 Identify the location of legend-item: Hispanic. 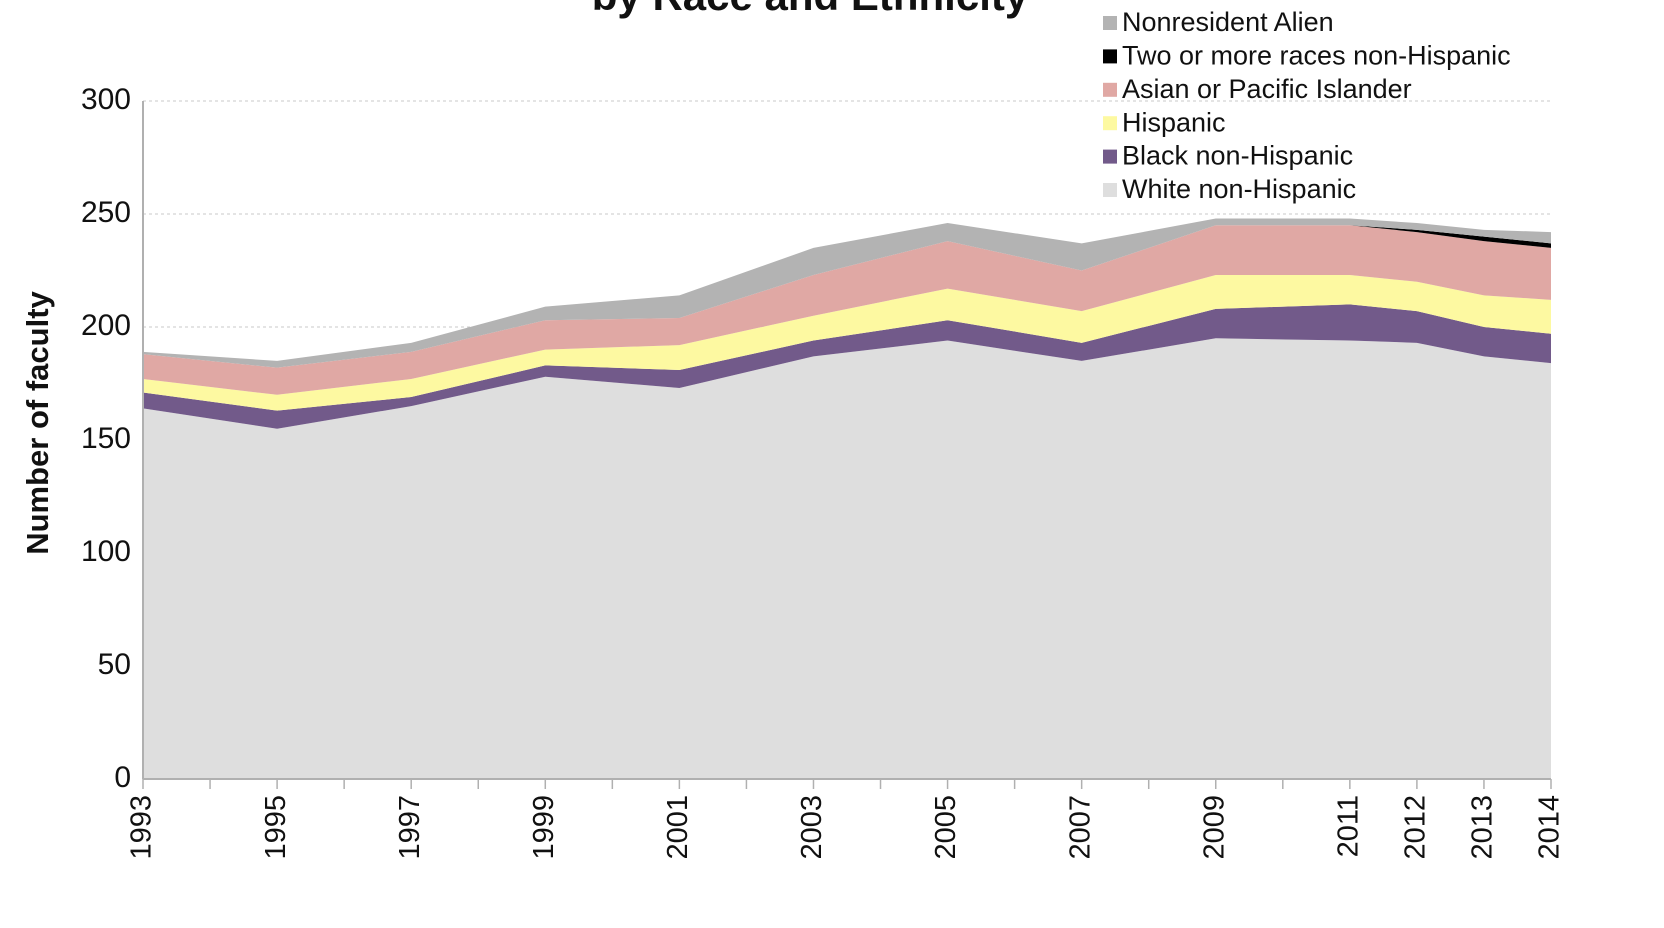
(1164, 122).